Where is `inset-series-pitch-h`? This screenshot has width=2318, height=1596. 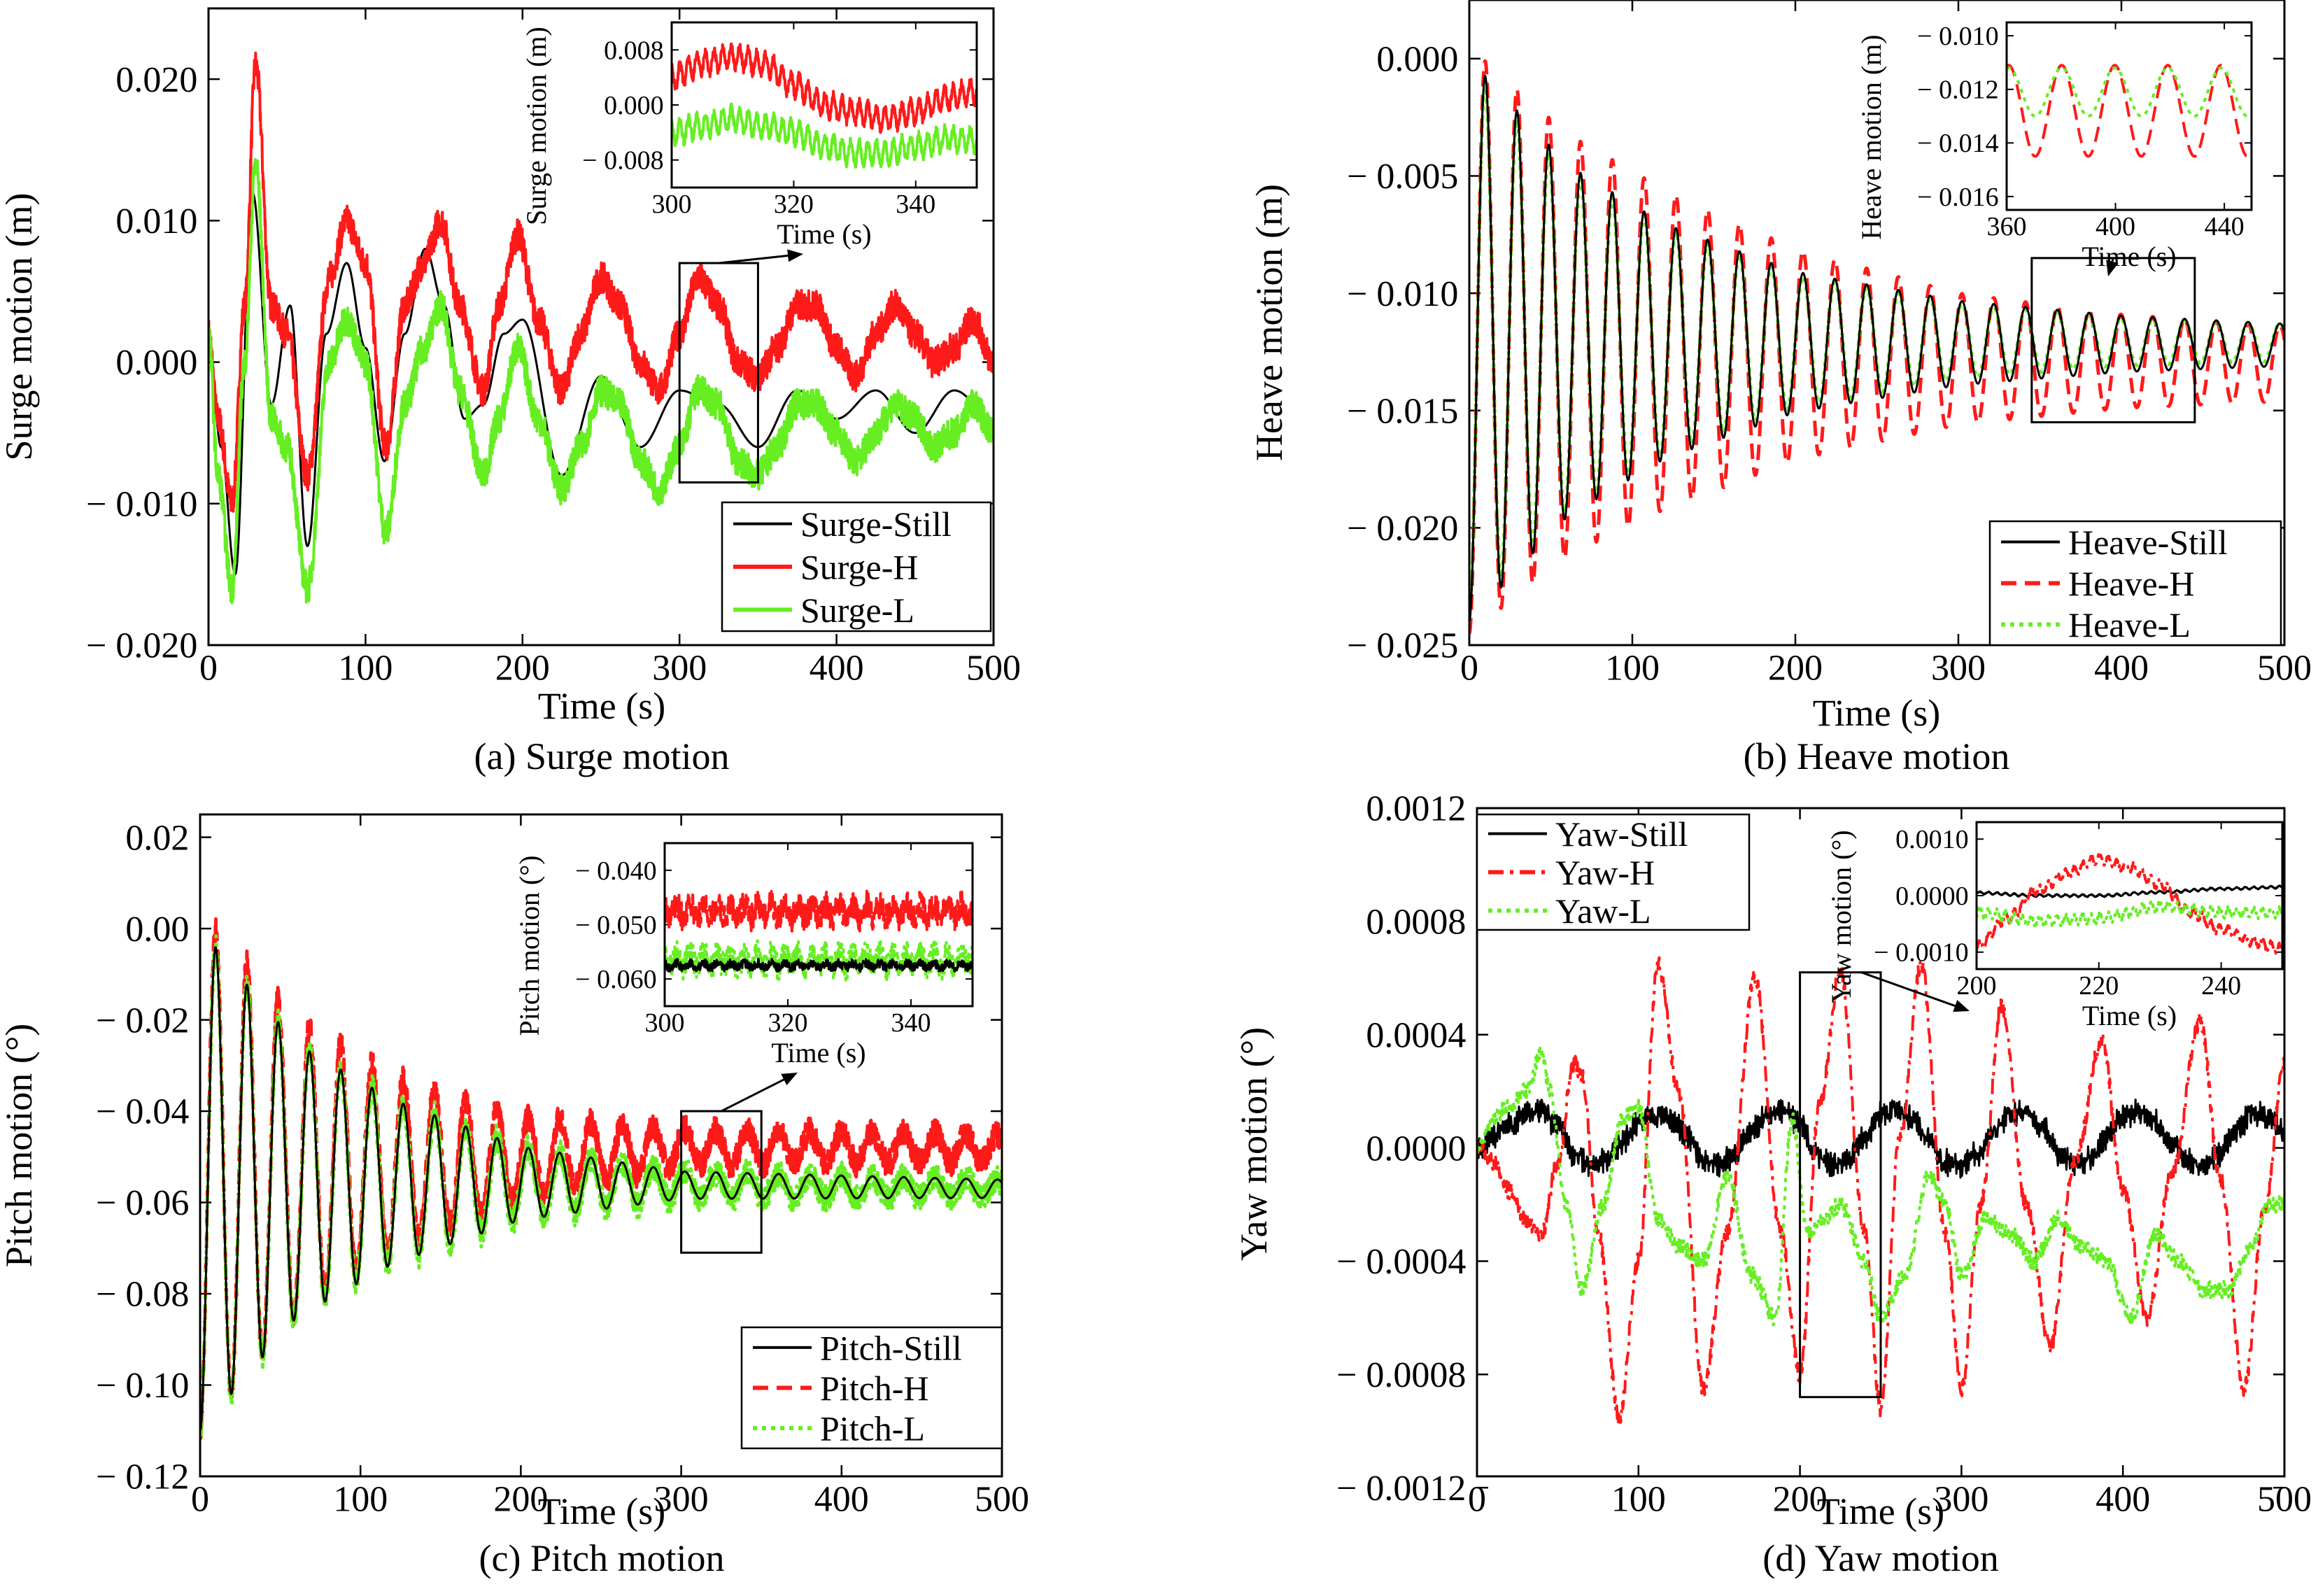
inset-series-pitch-h is located at coordinates (819, 911).